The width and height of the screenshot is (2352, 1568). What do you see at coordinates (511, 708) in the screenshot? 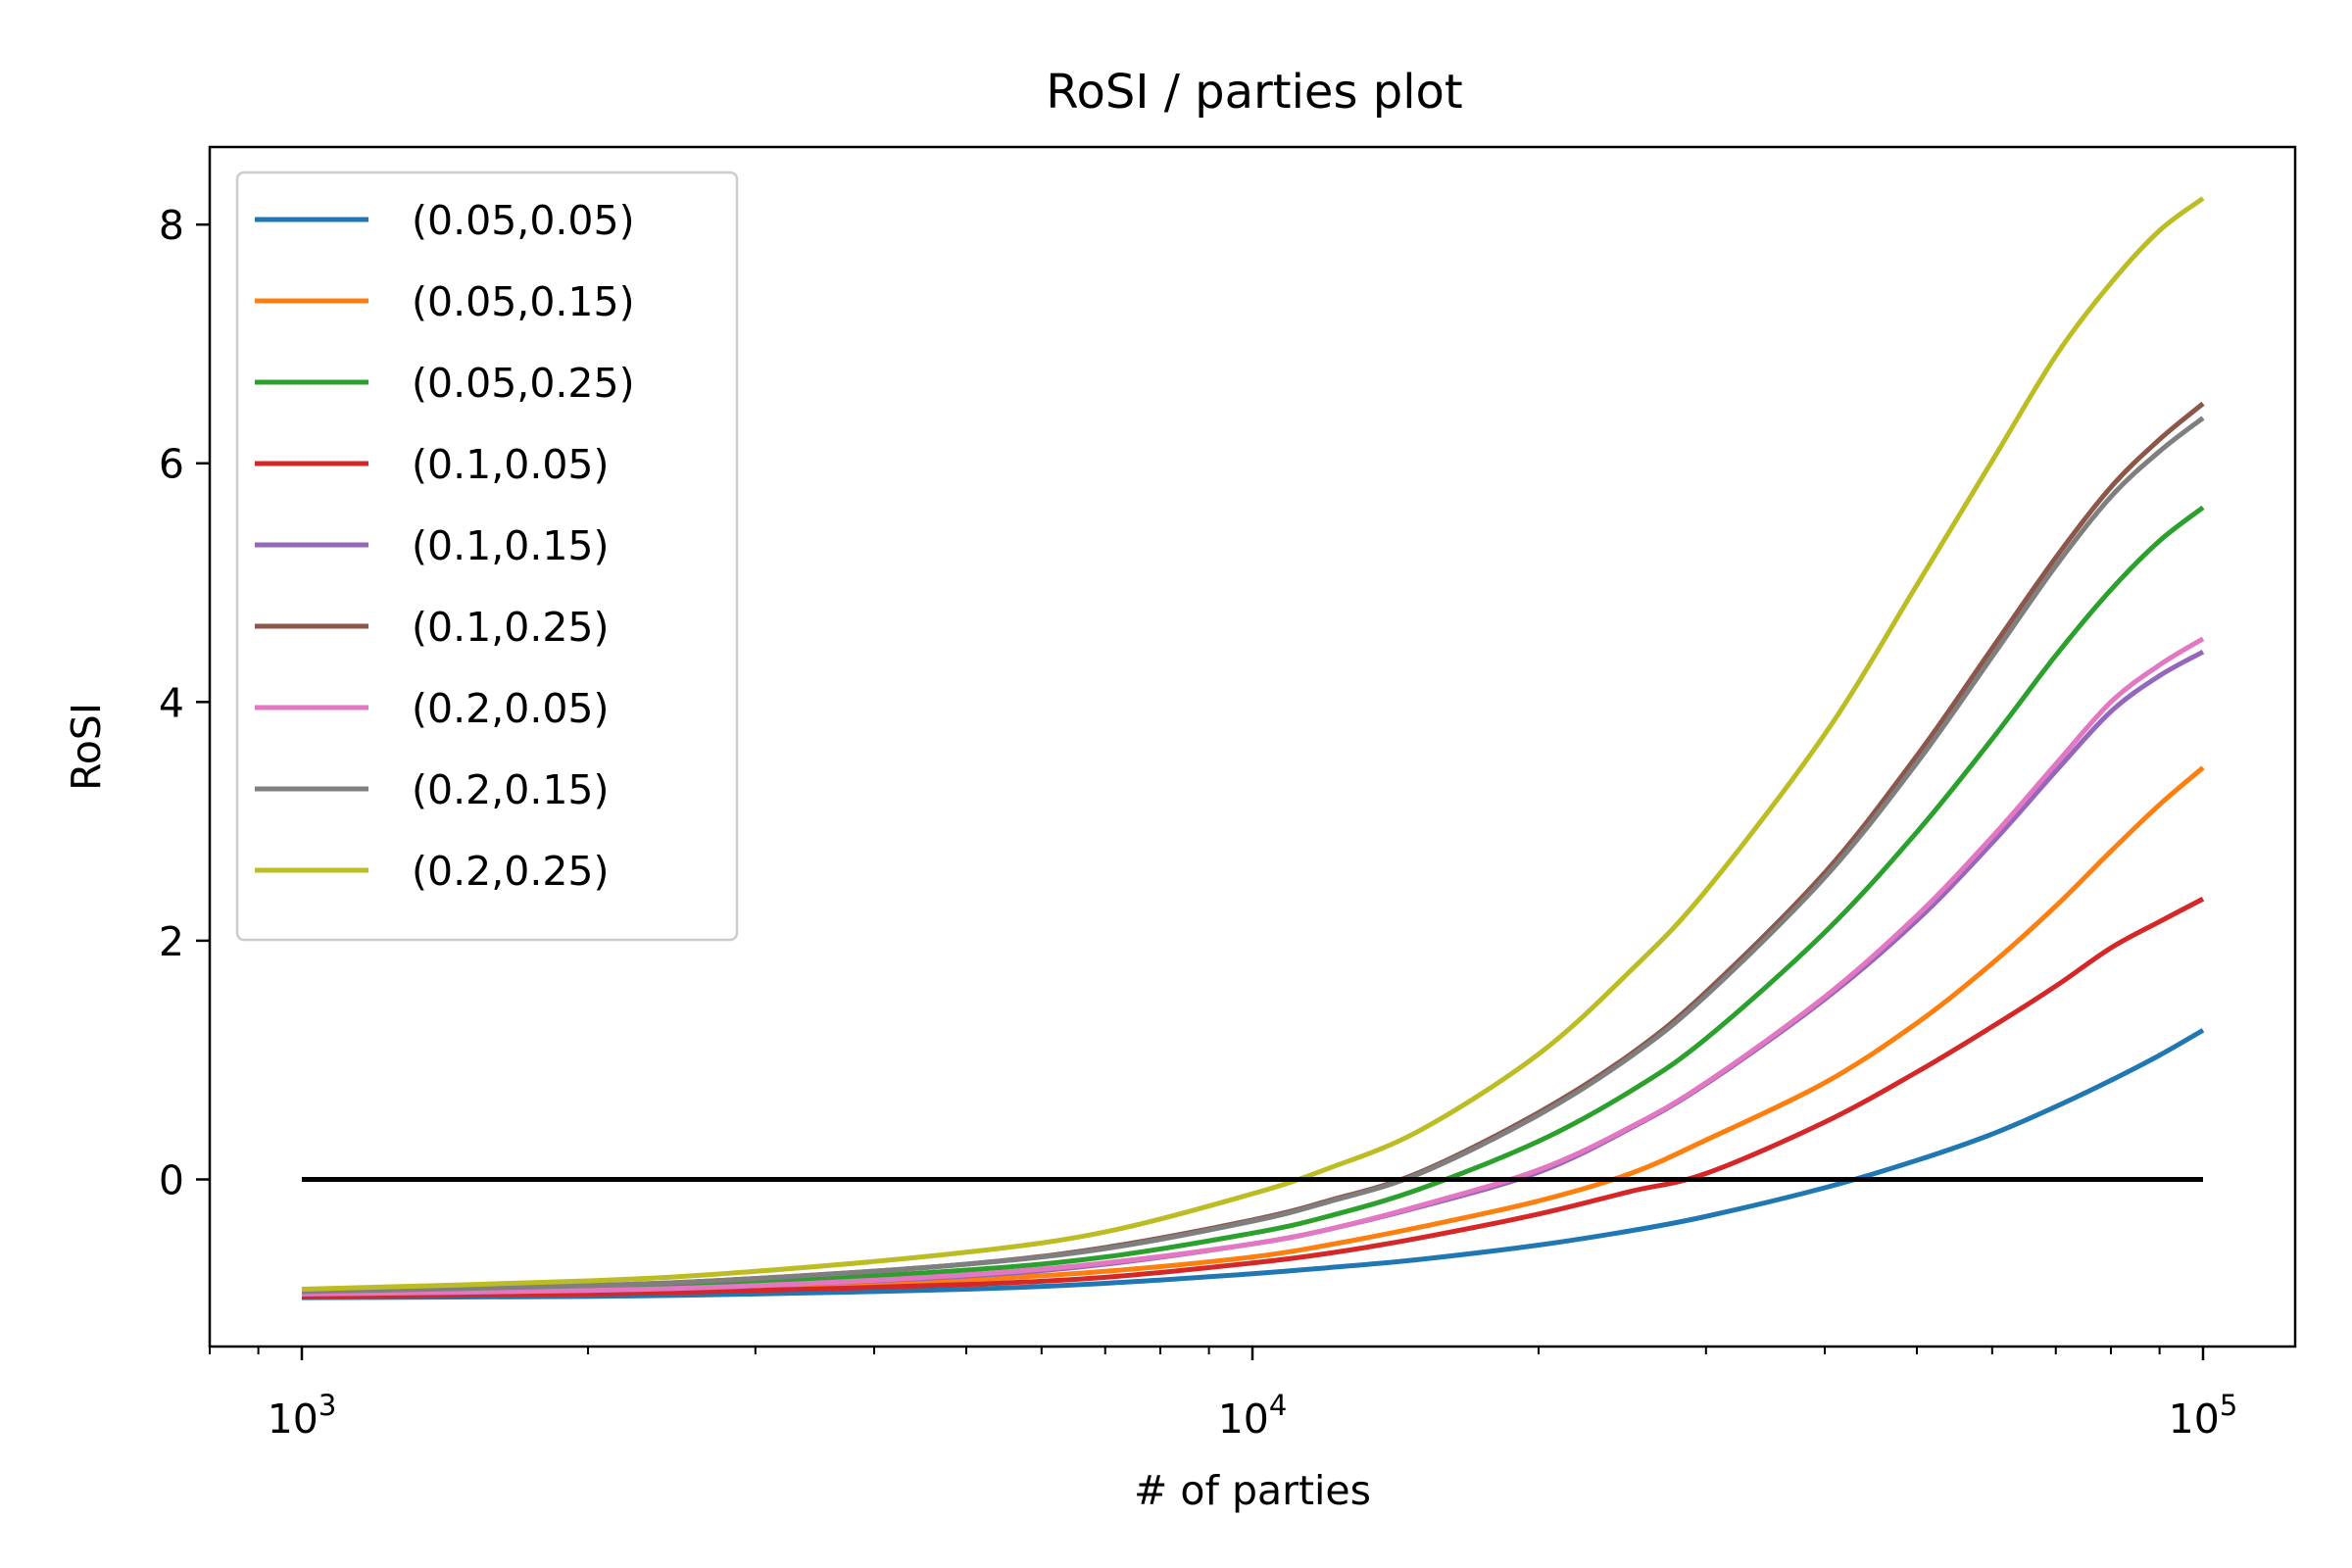
I see `legend-label-7: (0.2,0.05)` at bounding box center [511, 708].